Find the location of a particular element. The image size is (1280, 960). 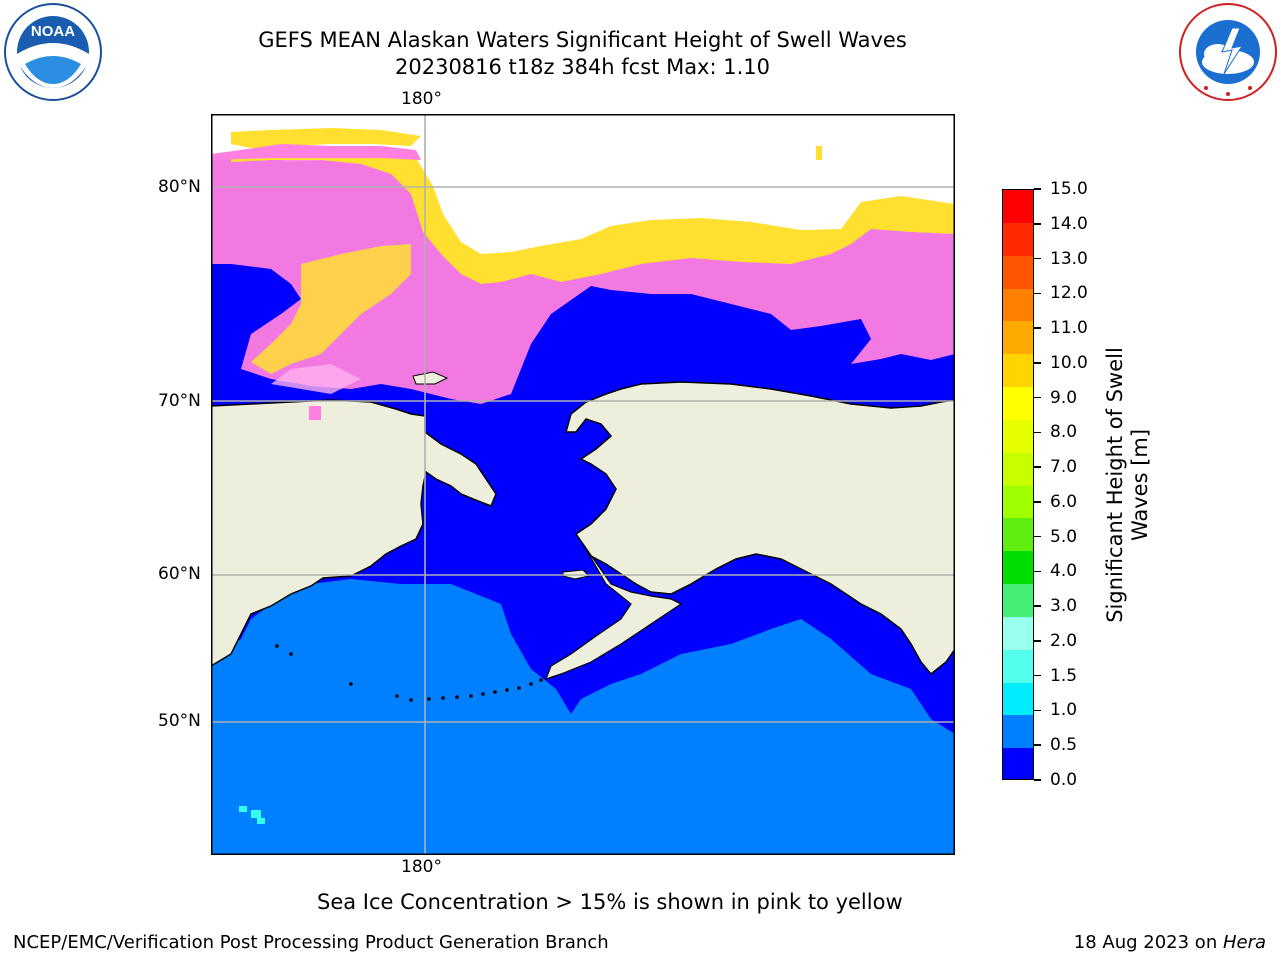

colorbar-tick-label: 0.0 is located at coordinates (1064, 780).